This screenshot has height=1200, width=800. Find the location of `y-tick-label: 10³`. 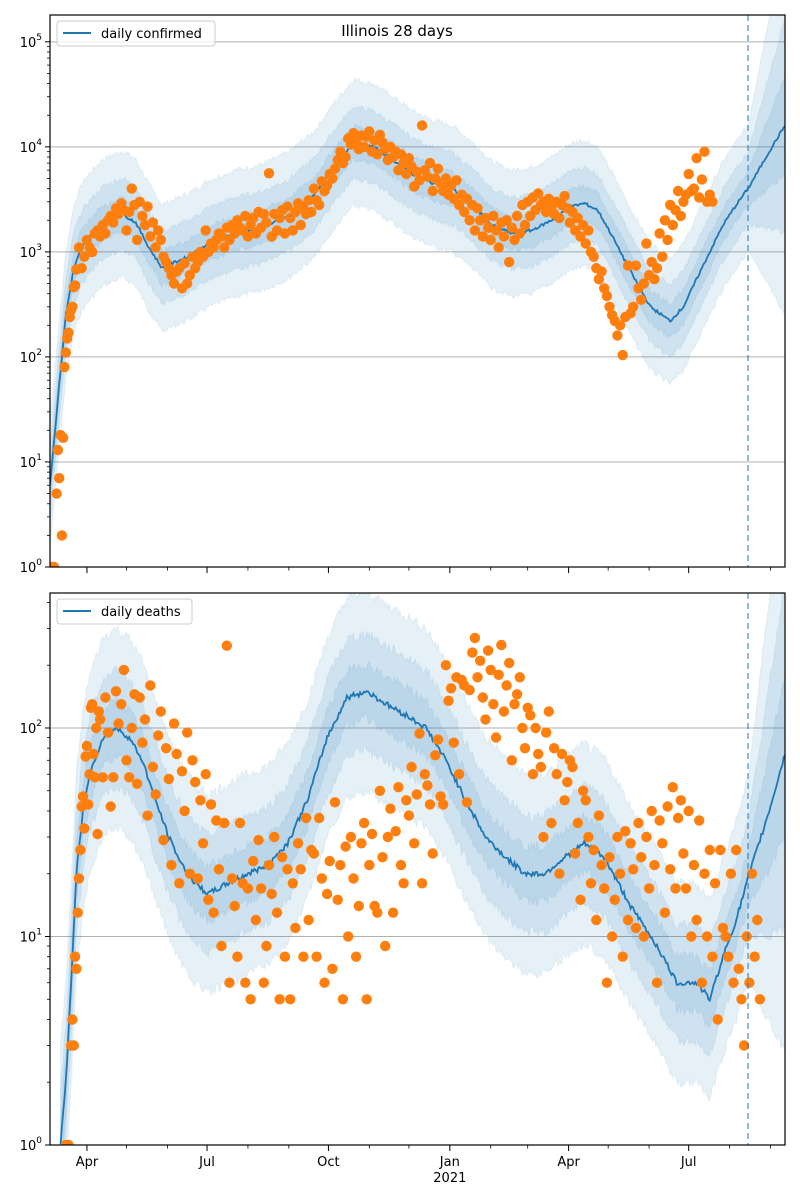

y-tick-label: 10³ is located at coordinates (31, 252).